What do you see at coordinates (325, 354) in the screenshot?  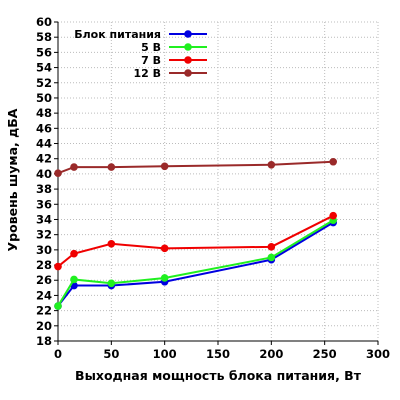 I see `x-tick-label: 250` at bounding box center [325, 354].